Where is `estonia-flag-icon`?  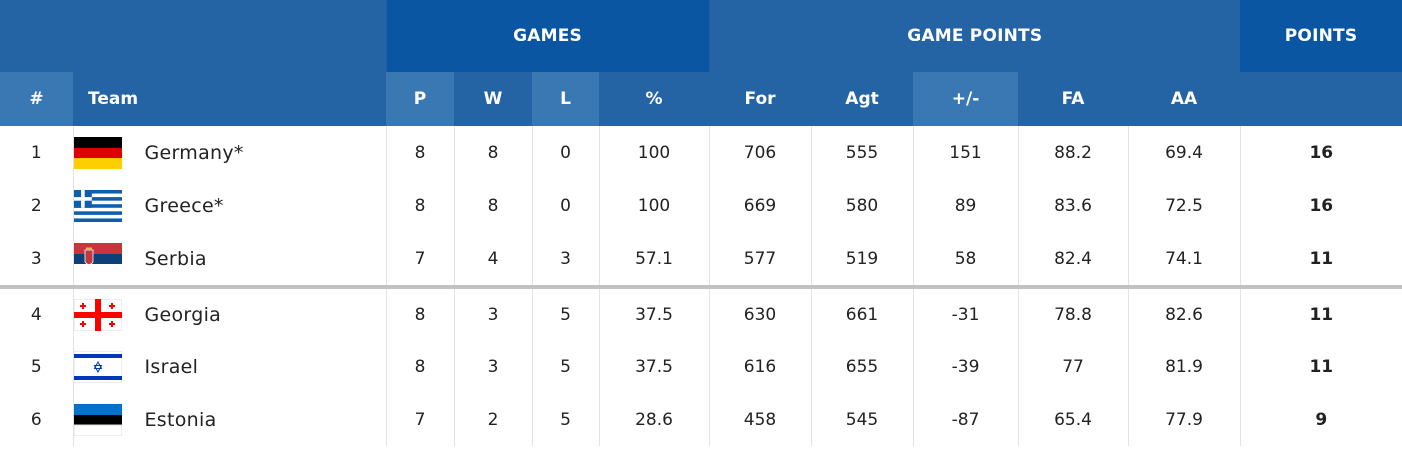
estonia-flag-icon is located at coordinates (97, 419).